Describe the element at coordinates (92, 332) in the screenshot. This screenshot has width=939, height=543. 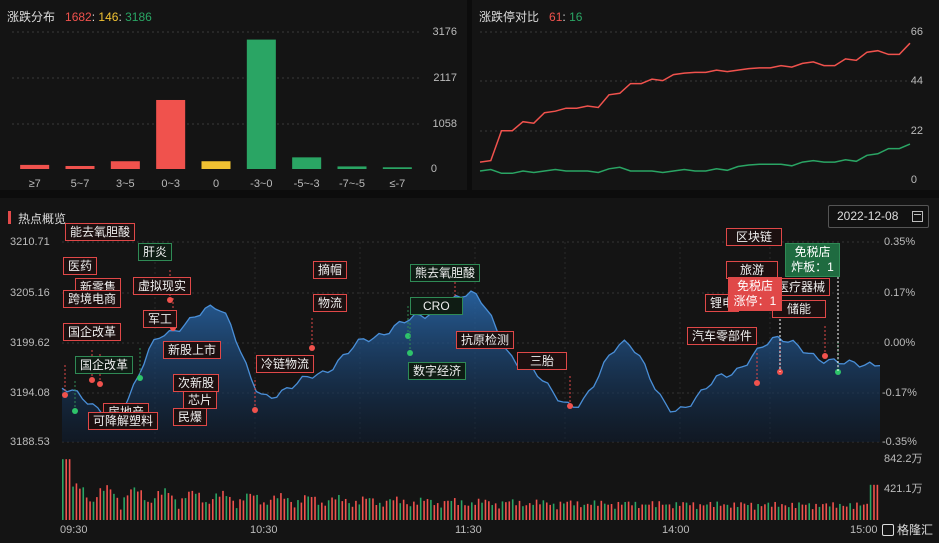
I see `tag-4: 国企改革` at that location.